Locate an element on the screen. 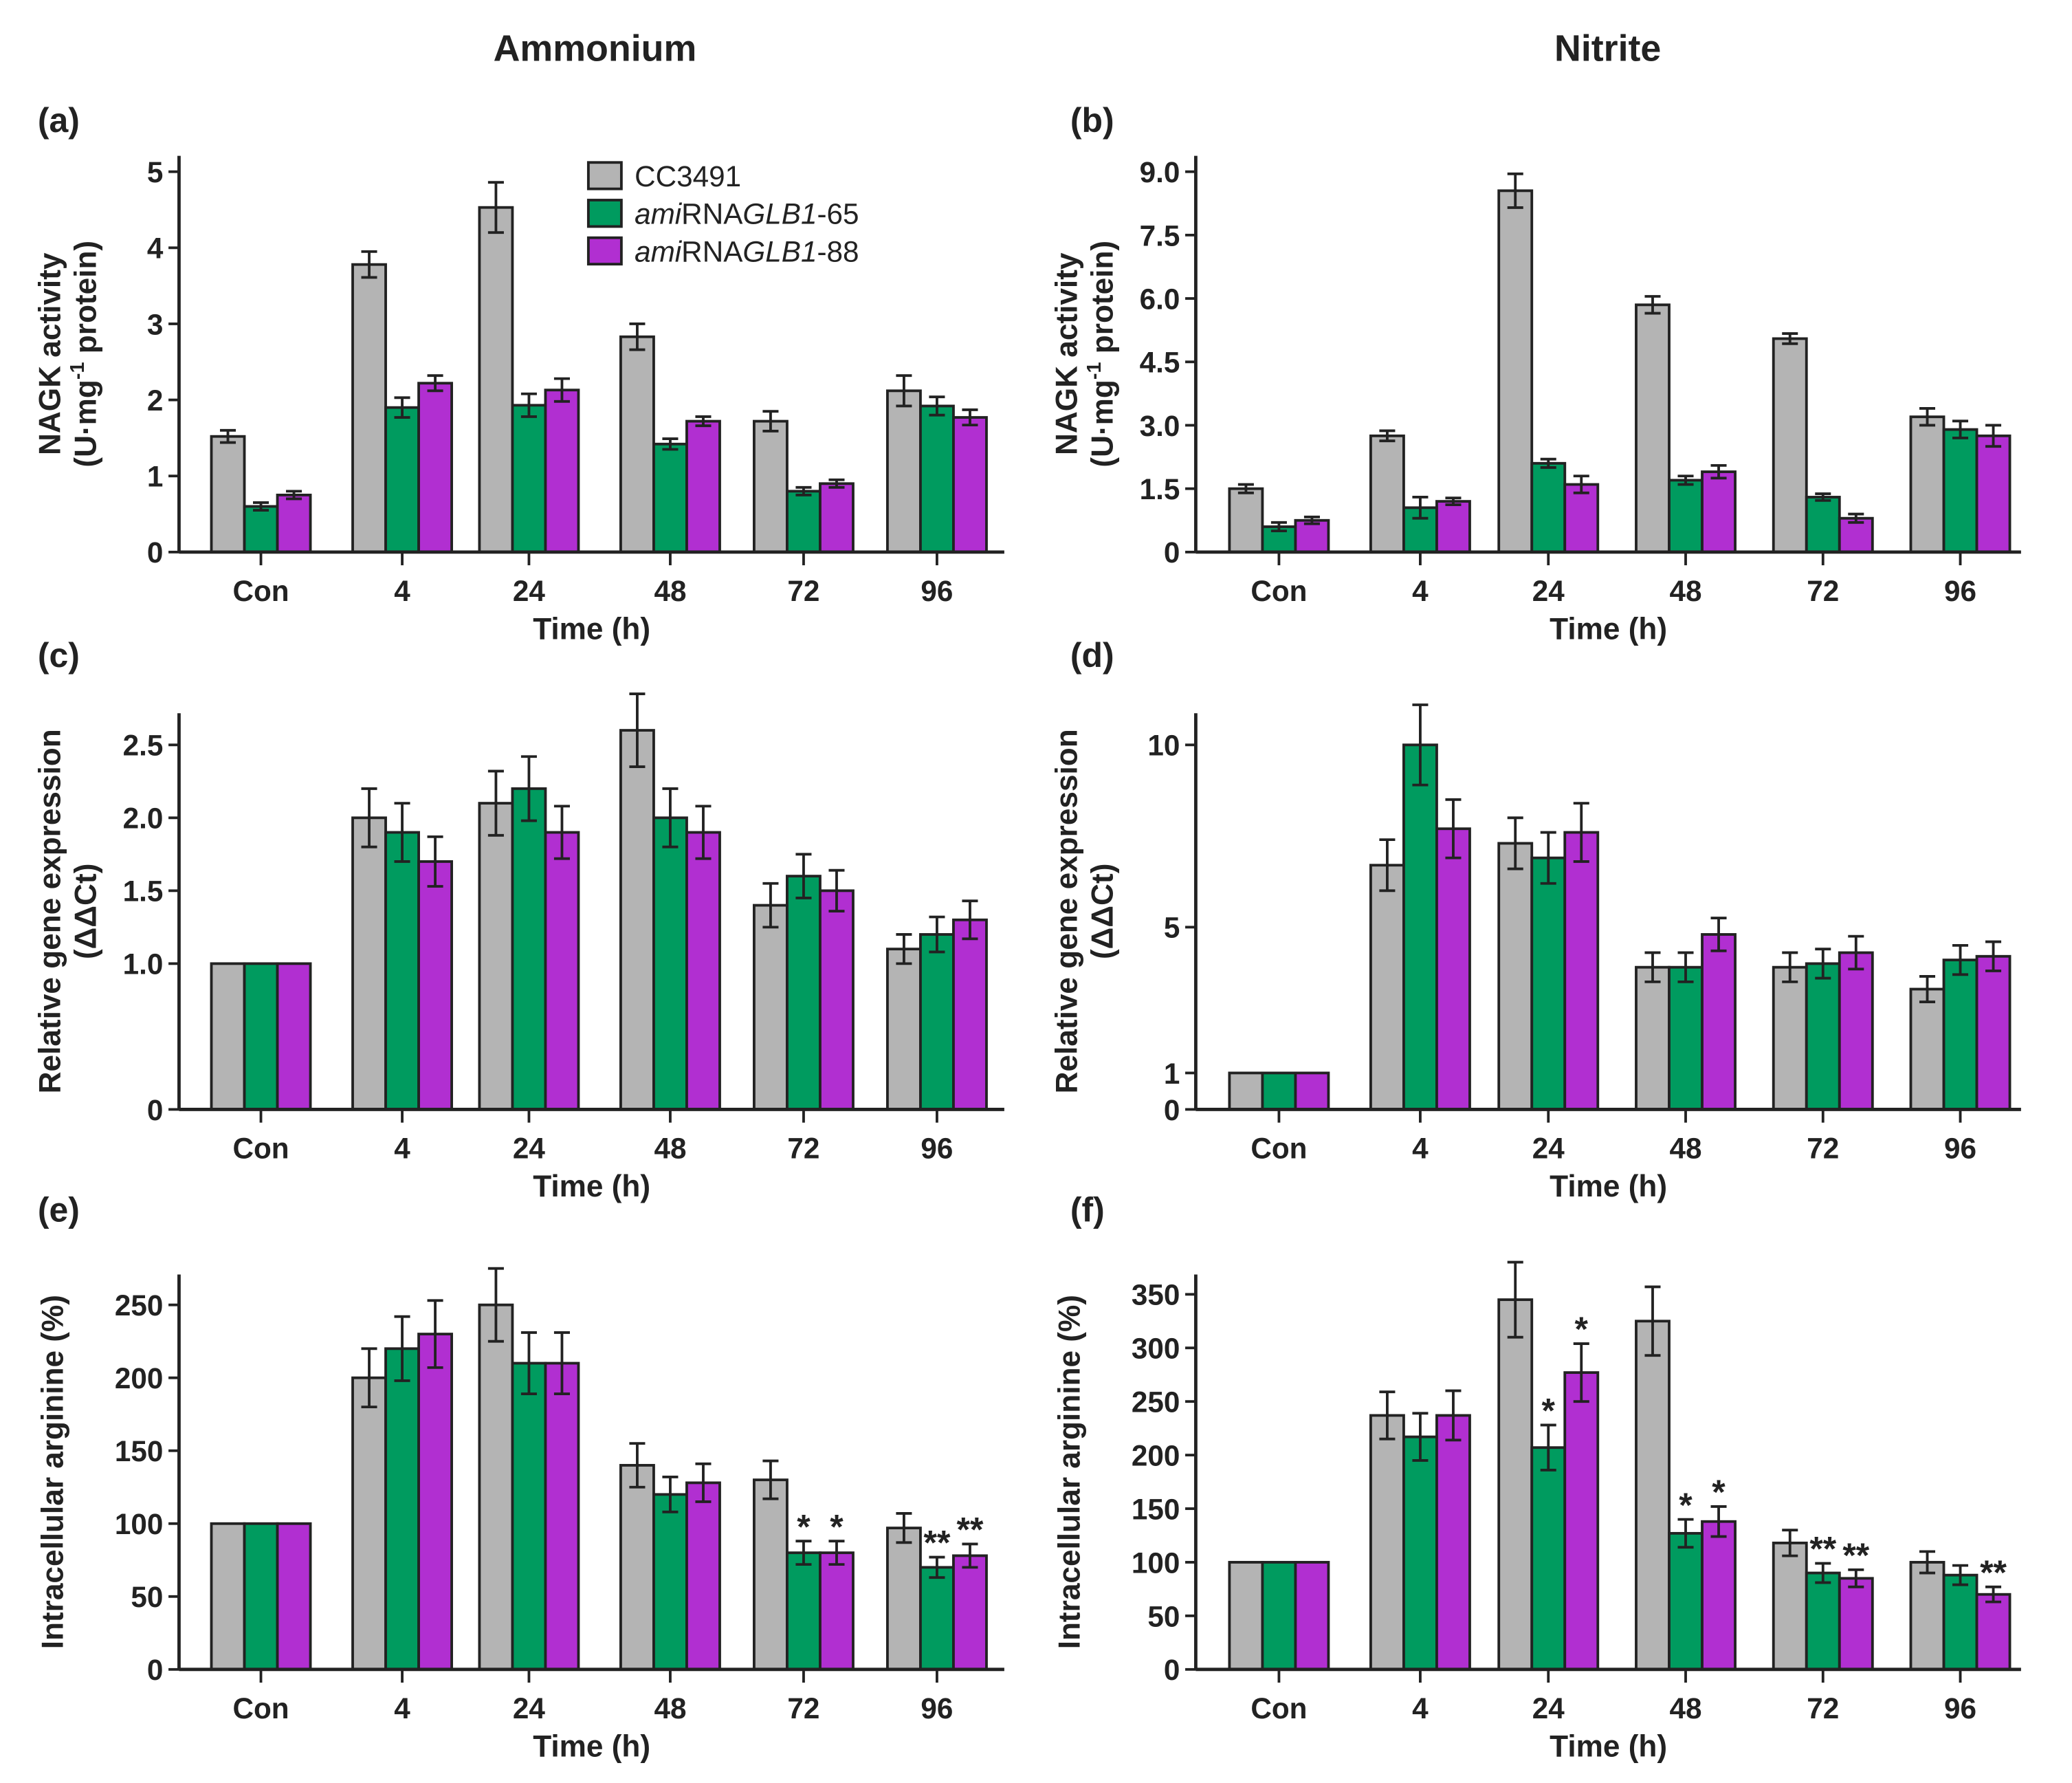  y-tick-label: 100 is located at coordinates (1156, 1562).